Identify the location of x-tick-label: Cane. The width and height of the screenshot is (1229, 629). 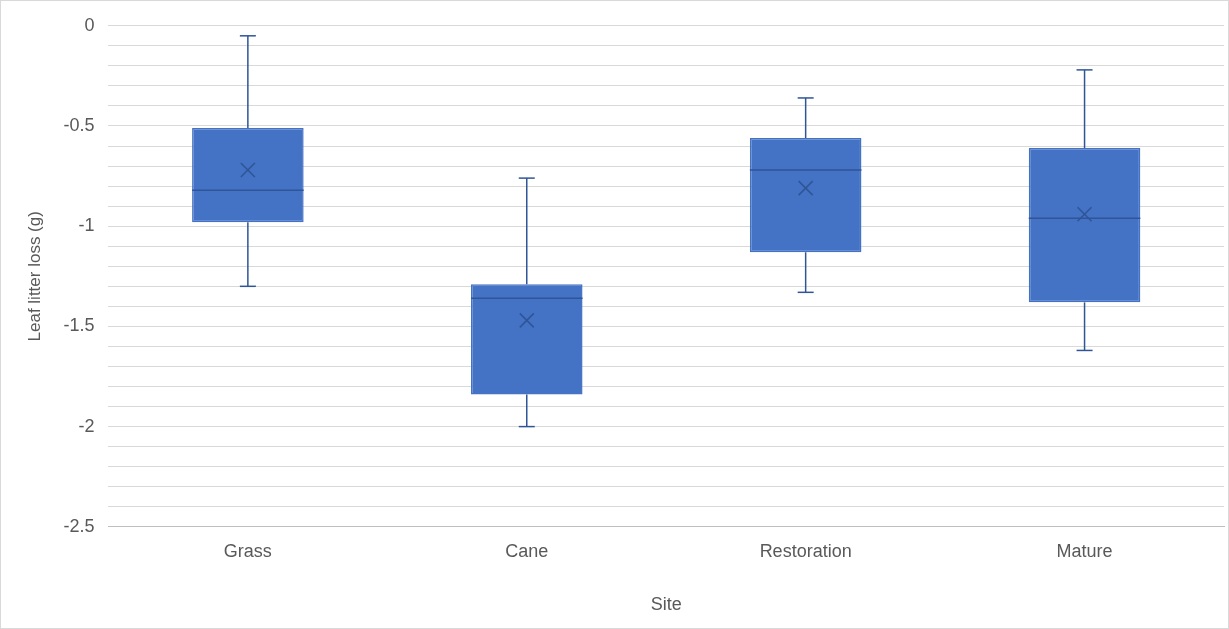
(527, 550).